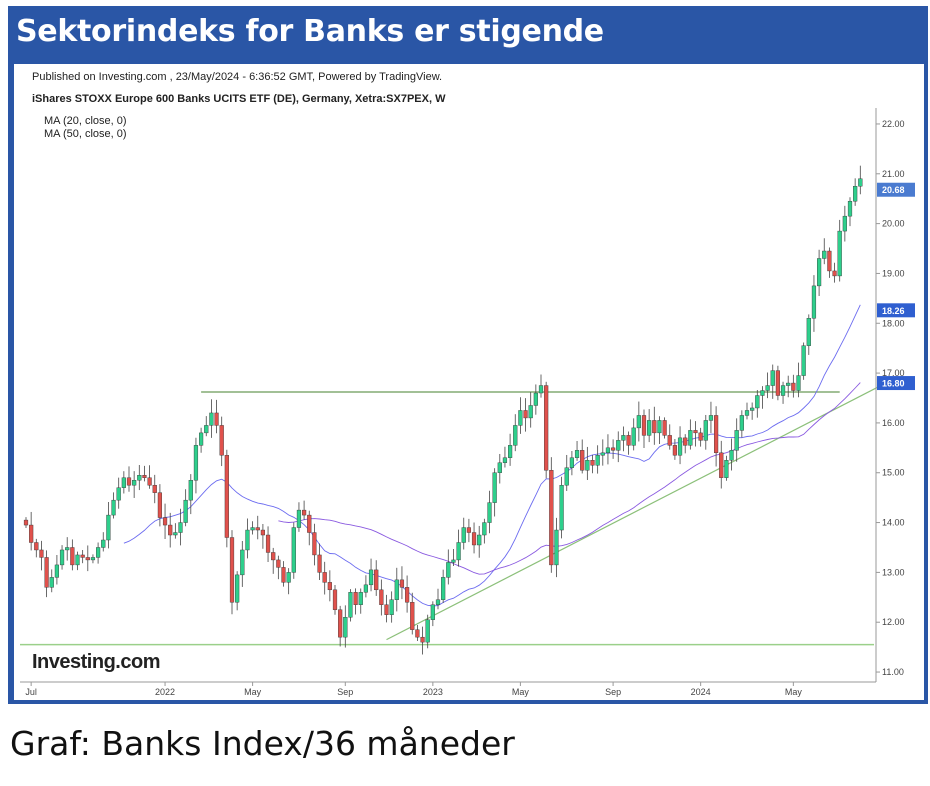 The image size is (930, 786). Describe the element at coordinates (893, 224) in the screenshot. I see `price-tick-label: 20.00` at that location.